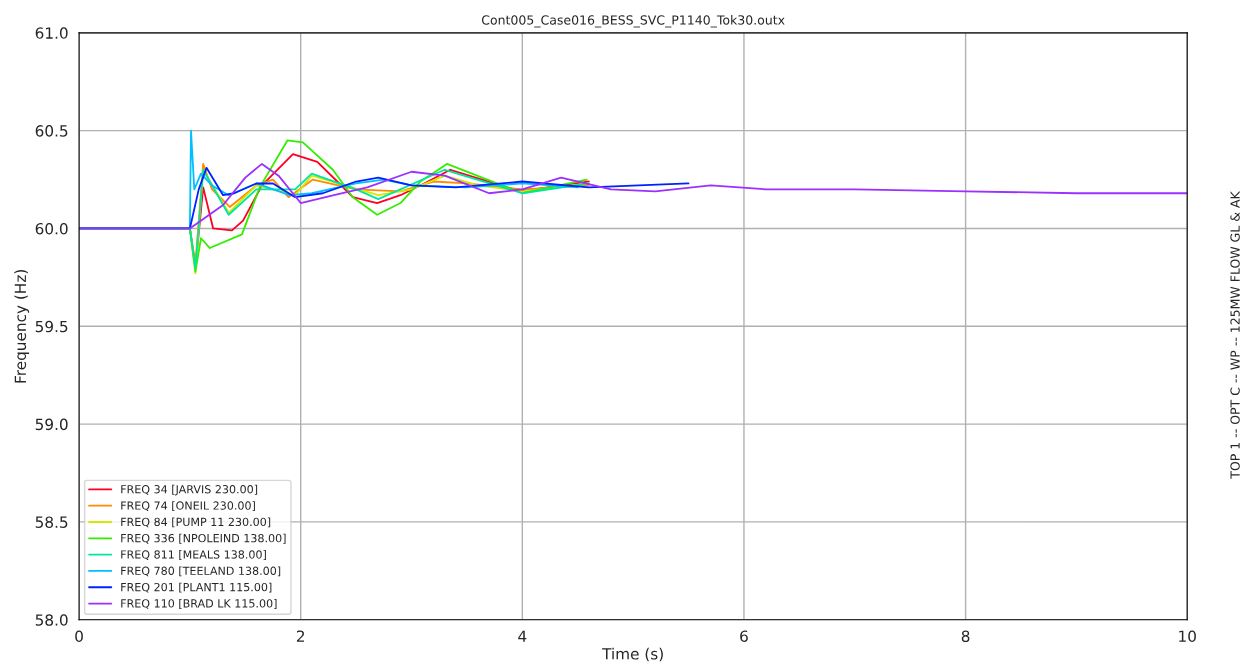  Describe the element at coordinates (188, 506) in the screenshot. I see `legend-label: FREQ 74 [ONEIL 230.00]` at that location.